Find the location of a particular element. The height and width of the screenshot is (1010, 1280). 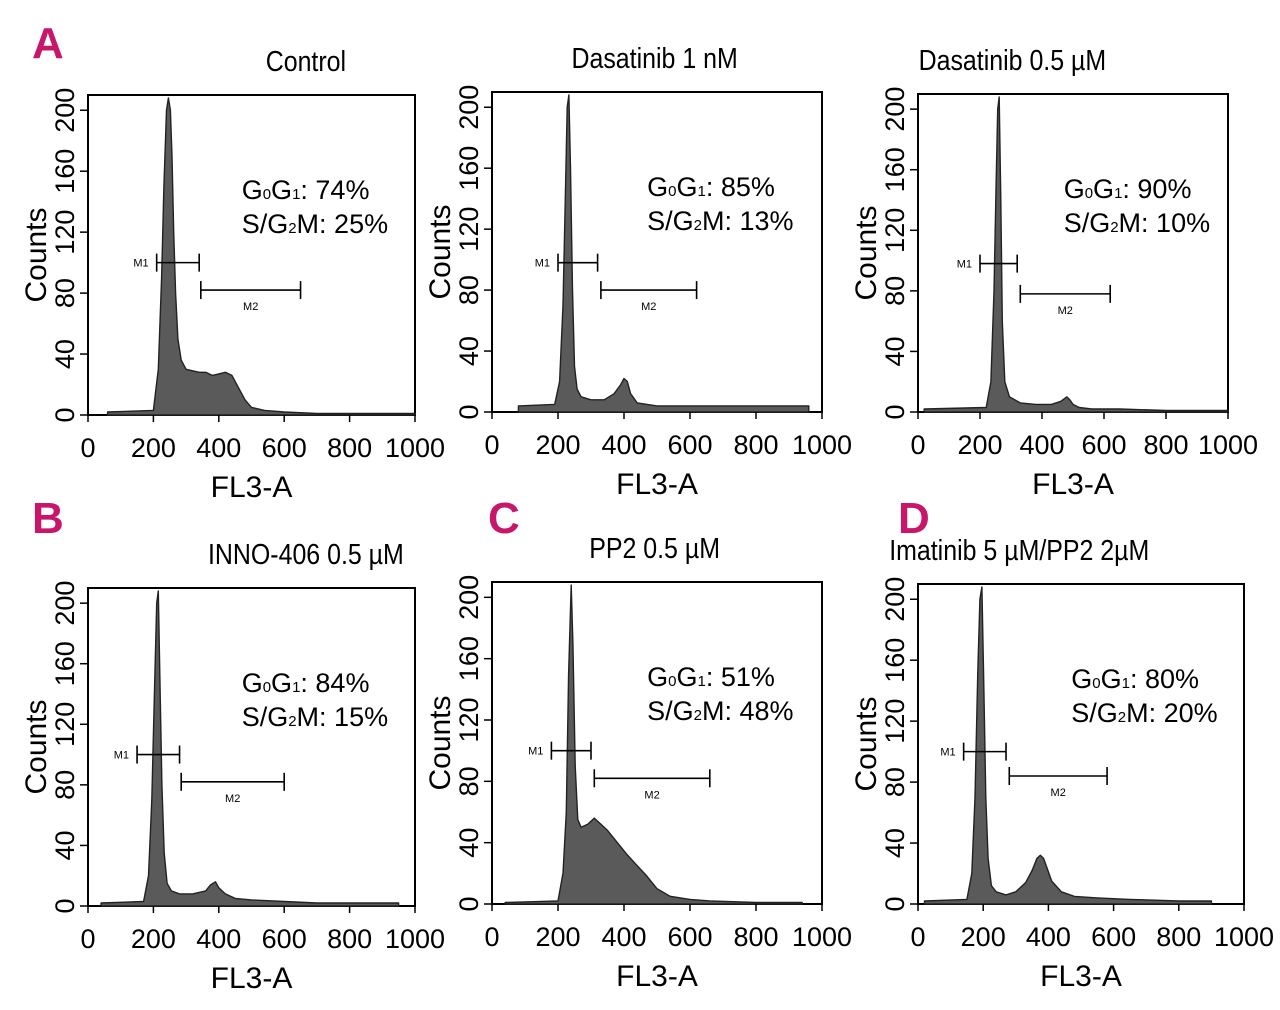

g0g1-stat: G0G1: 74% is located at coordinates (306, 190).